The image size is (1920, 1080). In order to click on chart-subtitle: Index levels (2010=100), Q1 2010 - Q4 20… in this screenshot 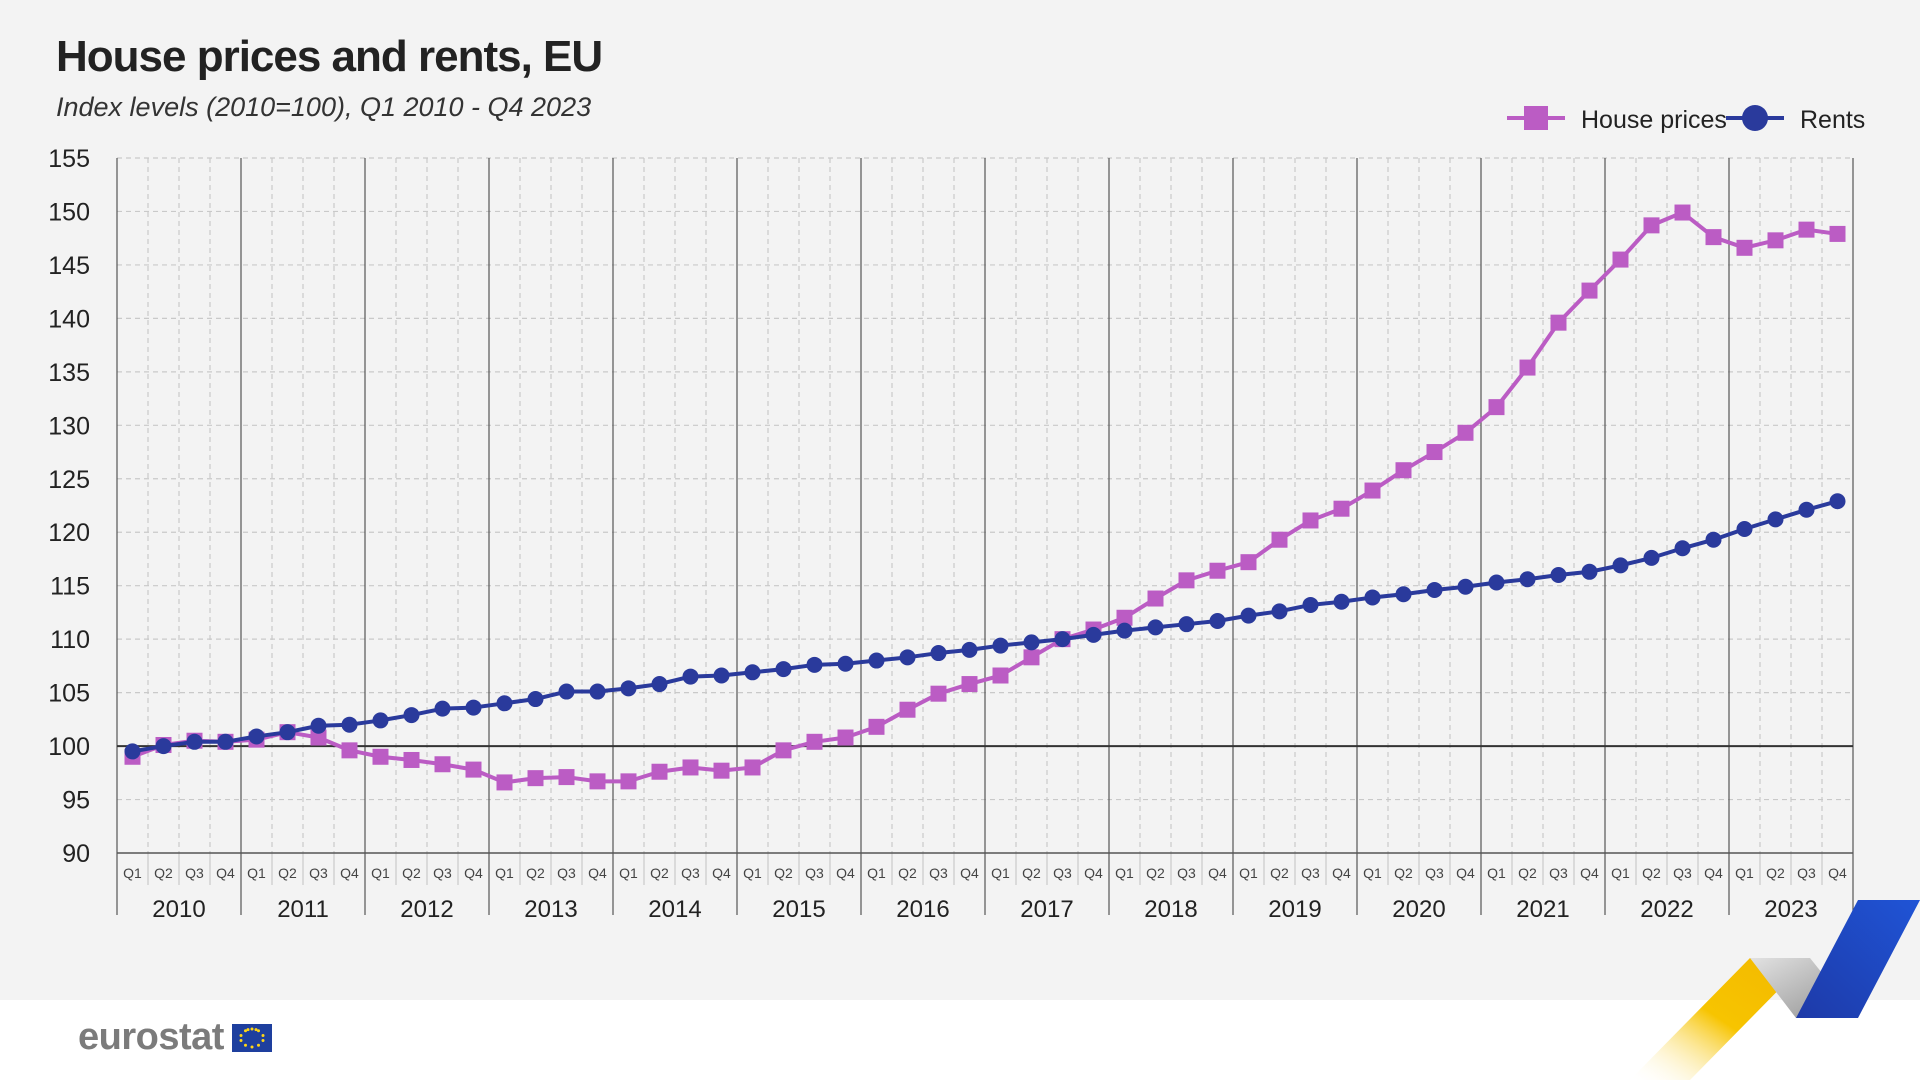, I will do `click(324, 107)`.